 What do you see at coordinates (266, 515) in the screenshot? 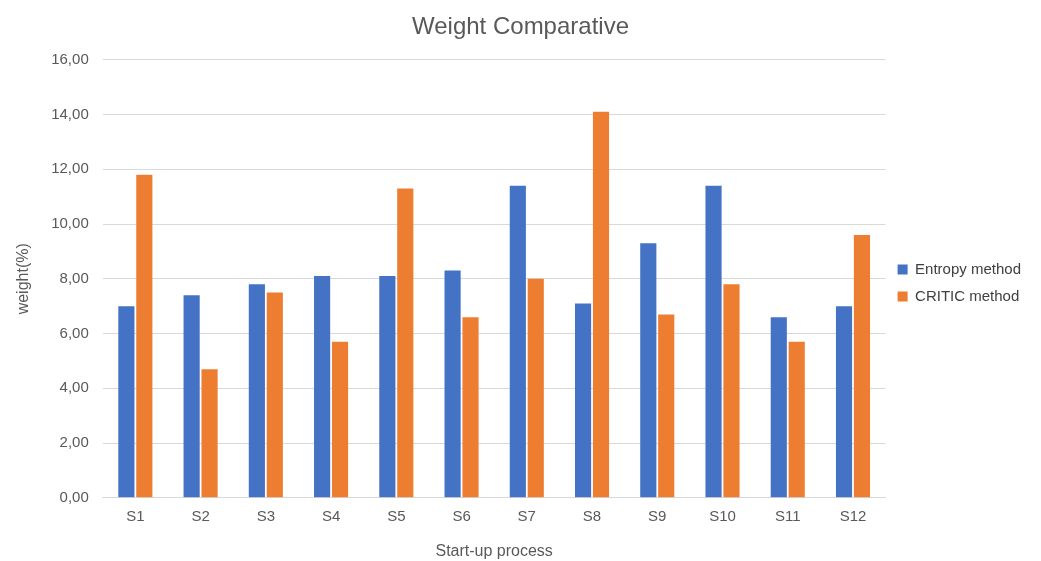
I see `x-tick-label: S3` at bounding box center [266, 515].